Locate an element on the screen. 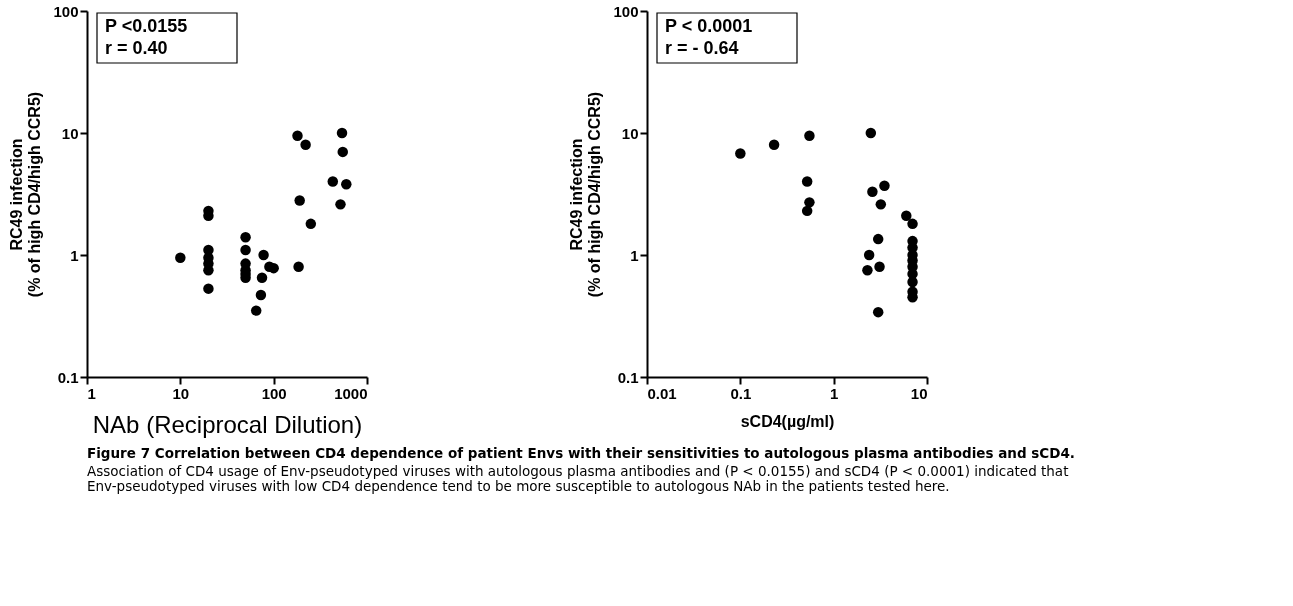  annotation: r = 0.40 is located at coordinates (136, 48).